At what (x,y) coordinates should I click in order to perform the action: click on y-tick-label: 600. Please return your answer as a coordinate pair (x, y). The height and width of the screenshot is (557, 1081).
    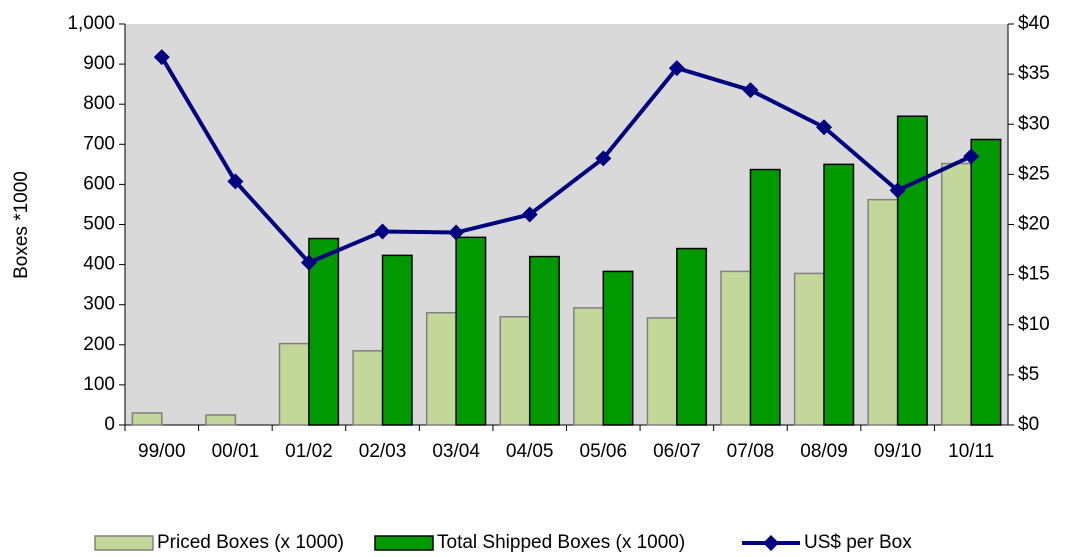
    Looking at the image, I should click on (99, 183).